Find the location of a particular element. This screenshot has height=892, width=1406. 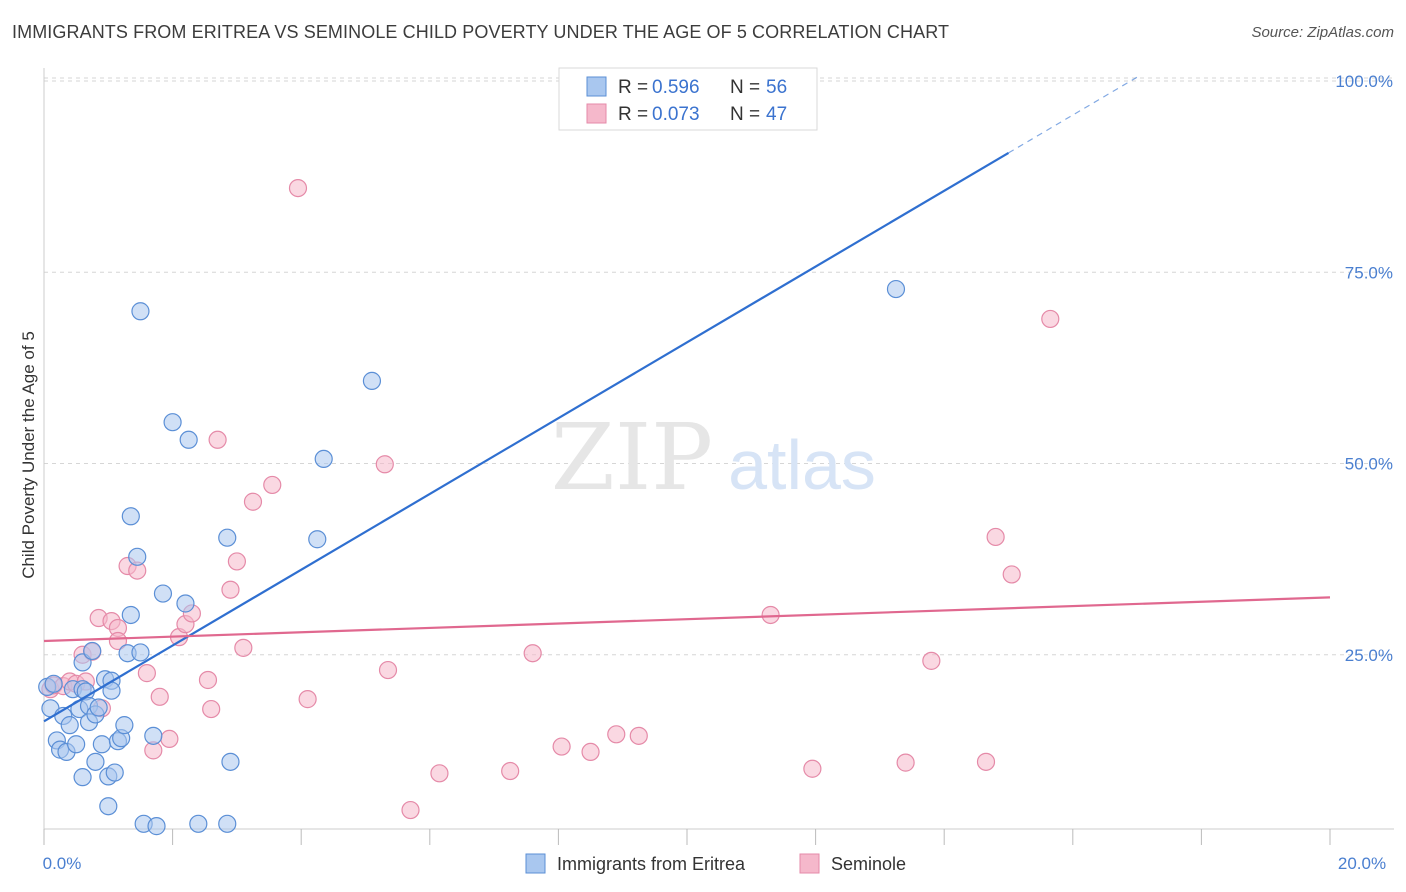

y-tick-label: 25.0% is located at coordinates (1369, 655).